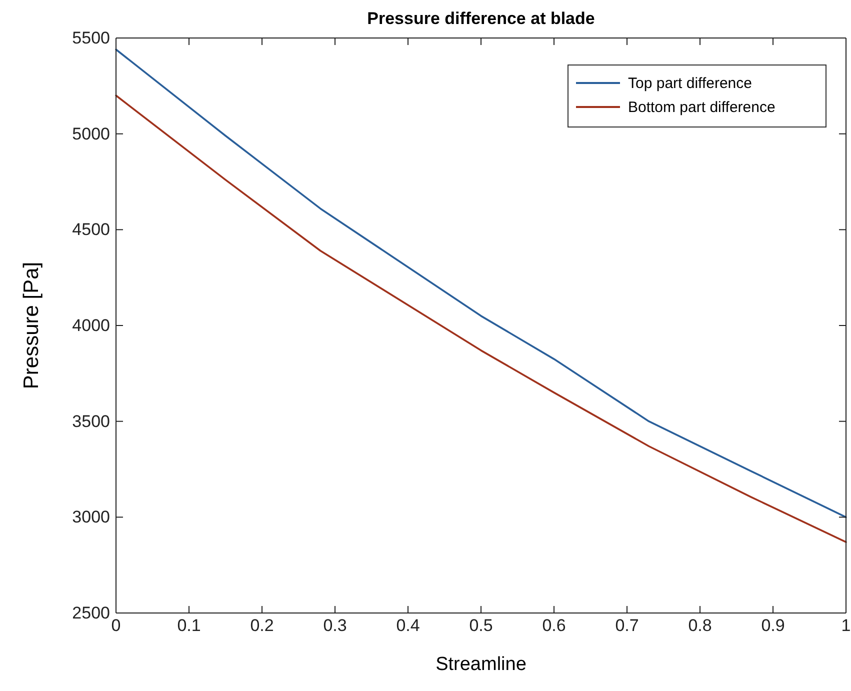  What do you see at coordinates (627, 626) in the screenshot?
I see `x-tick-label: 0.7` at bounding box center [627, 626].